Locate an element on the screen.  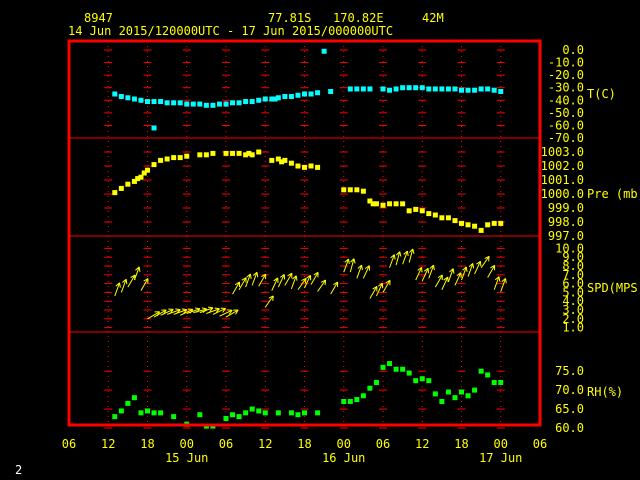
station-id: 8947 is located at coordinates (98, 18).